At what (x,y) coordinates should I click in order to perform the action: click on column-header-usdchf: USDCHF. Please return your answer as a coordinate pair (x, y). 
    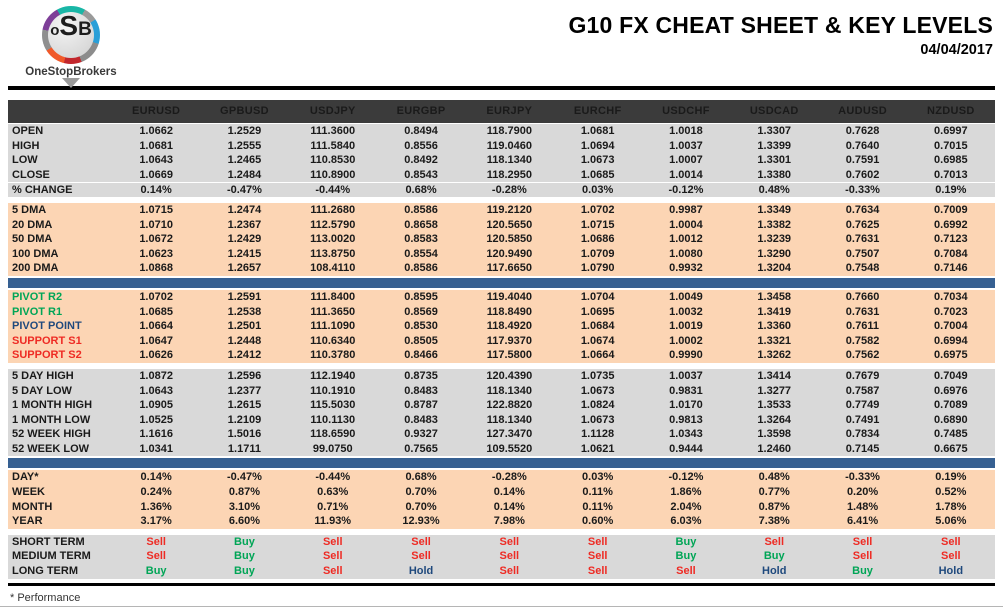
    Looking at the image, I should click on (686, 111).